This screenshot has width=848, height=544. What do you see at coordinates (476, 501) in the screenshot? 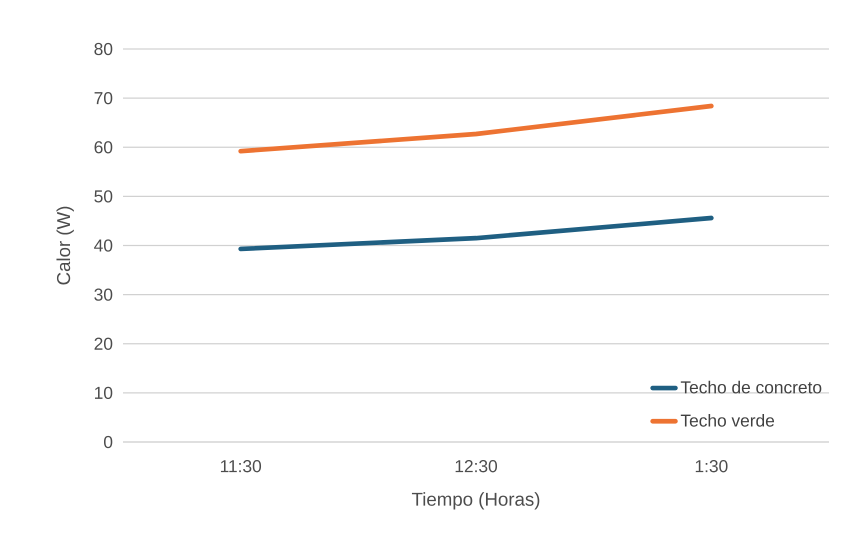
I see `x-axis-title: Tiempo (Horas)` at bounding box center [476, 501].